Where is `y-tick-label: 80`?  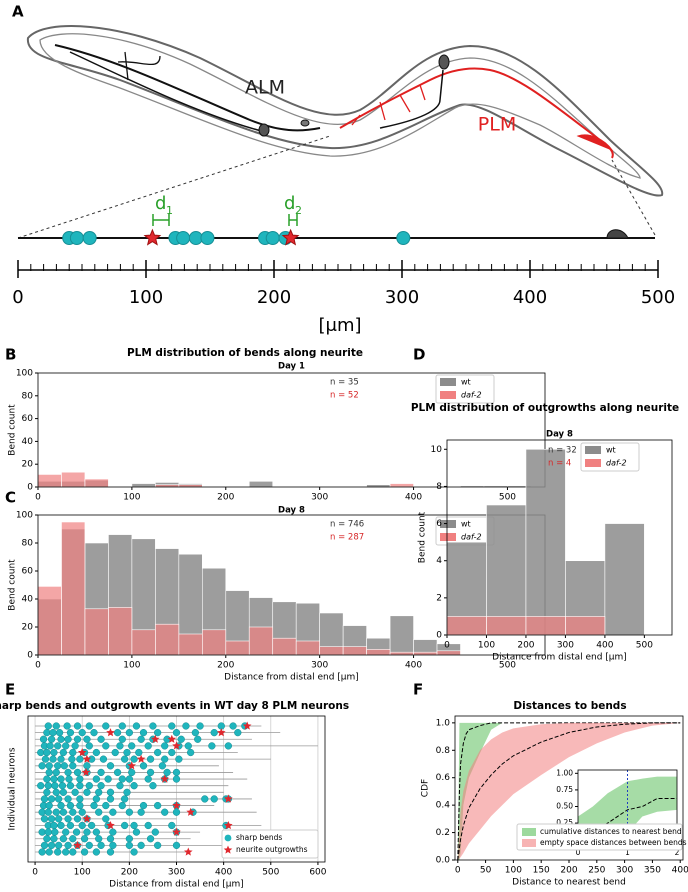
y-tick-label: 80 is located at coordinates (28, 544).